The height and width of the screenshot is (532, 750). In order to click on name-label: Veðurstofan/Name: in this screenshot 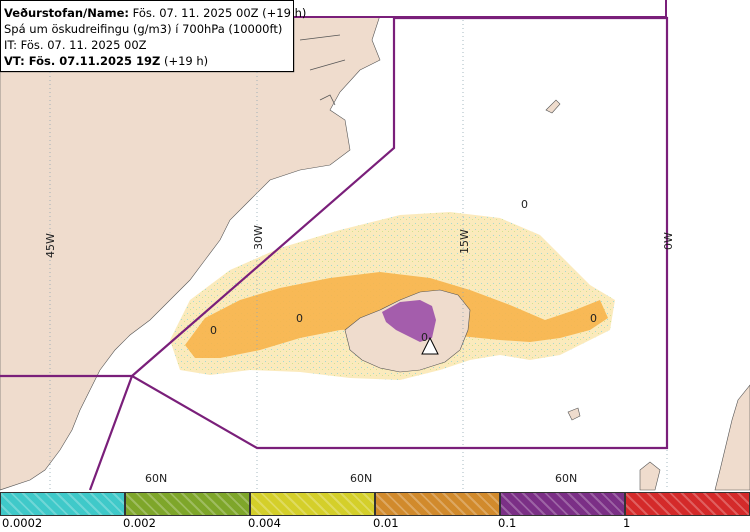, I will do `click(66, 13)`.